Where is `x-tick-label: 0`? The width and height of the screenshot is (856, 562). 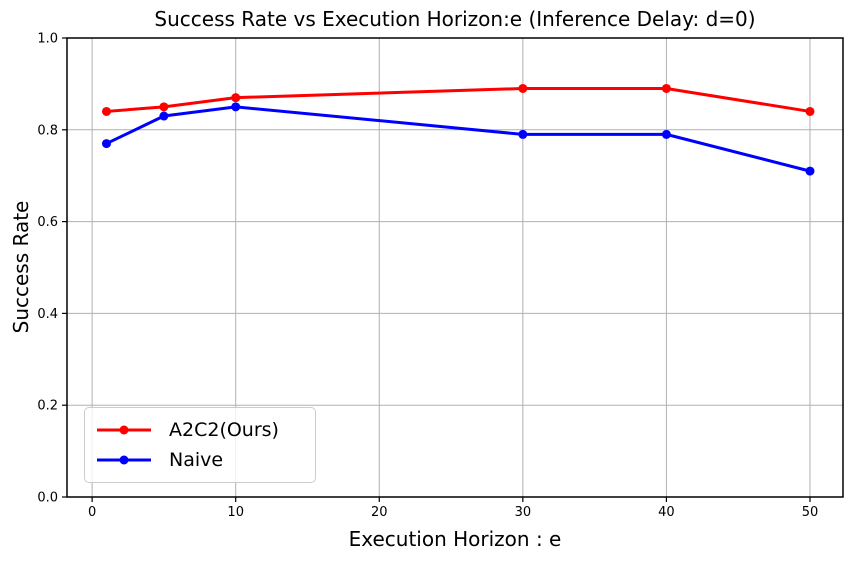
x-tick-label: 0 is located at coordinates (92, 512).